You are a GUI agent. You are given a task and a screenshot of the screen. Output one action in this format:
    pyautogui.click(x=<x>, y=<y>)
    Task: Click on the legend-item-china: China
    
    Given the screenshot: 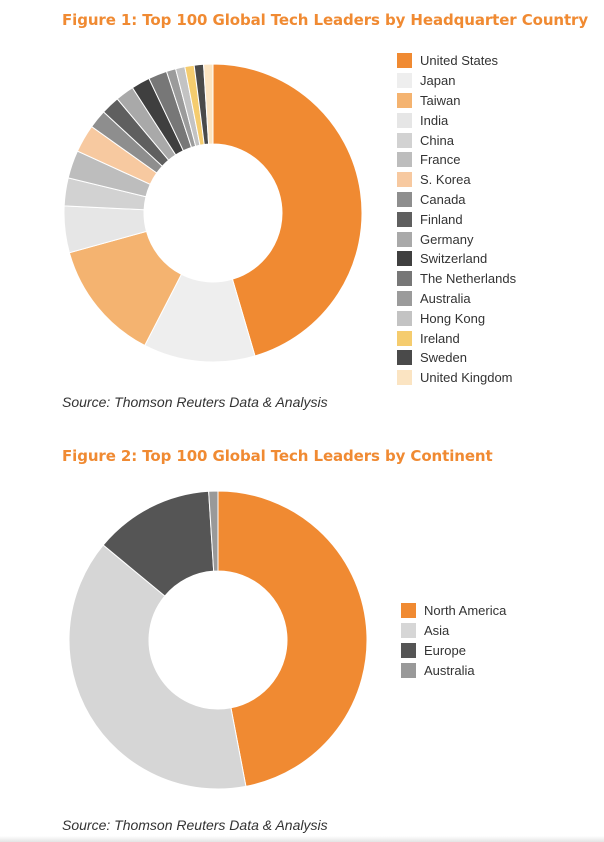 What is the action you would take?
    pyautogui.click(x=456, y=140)
    